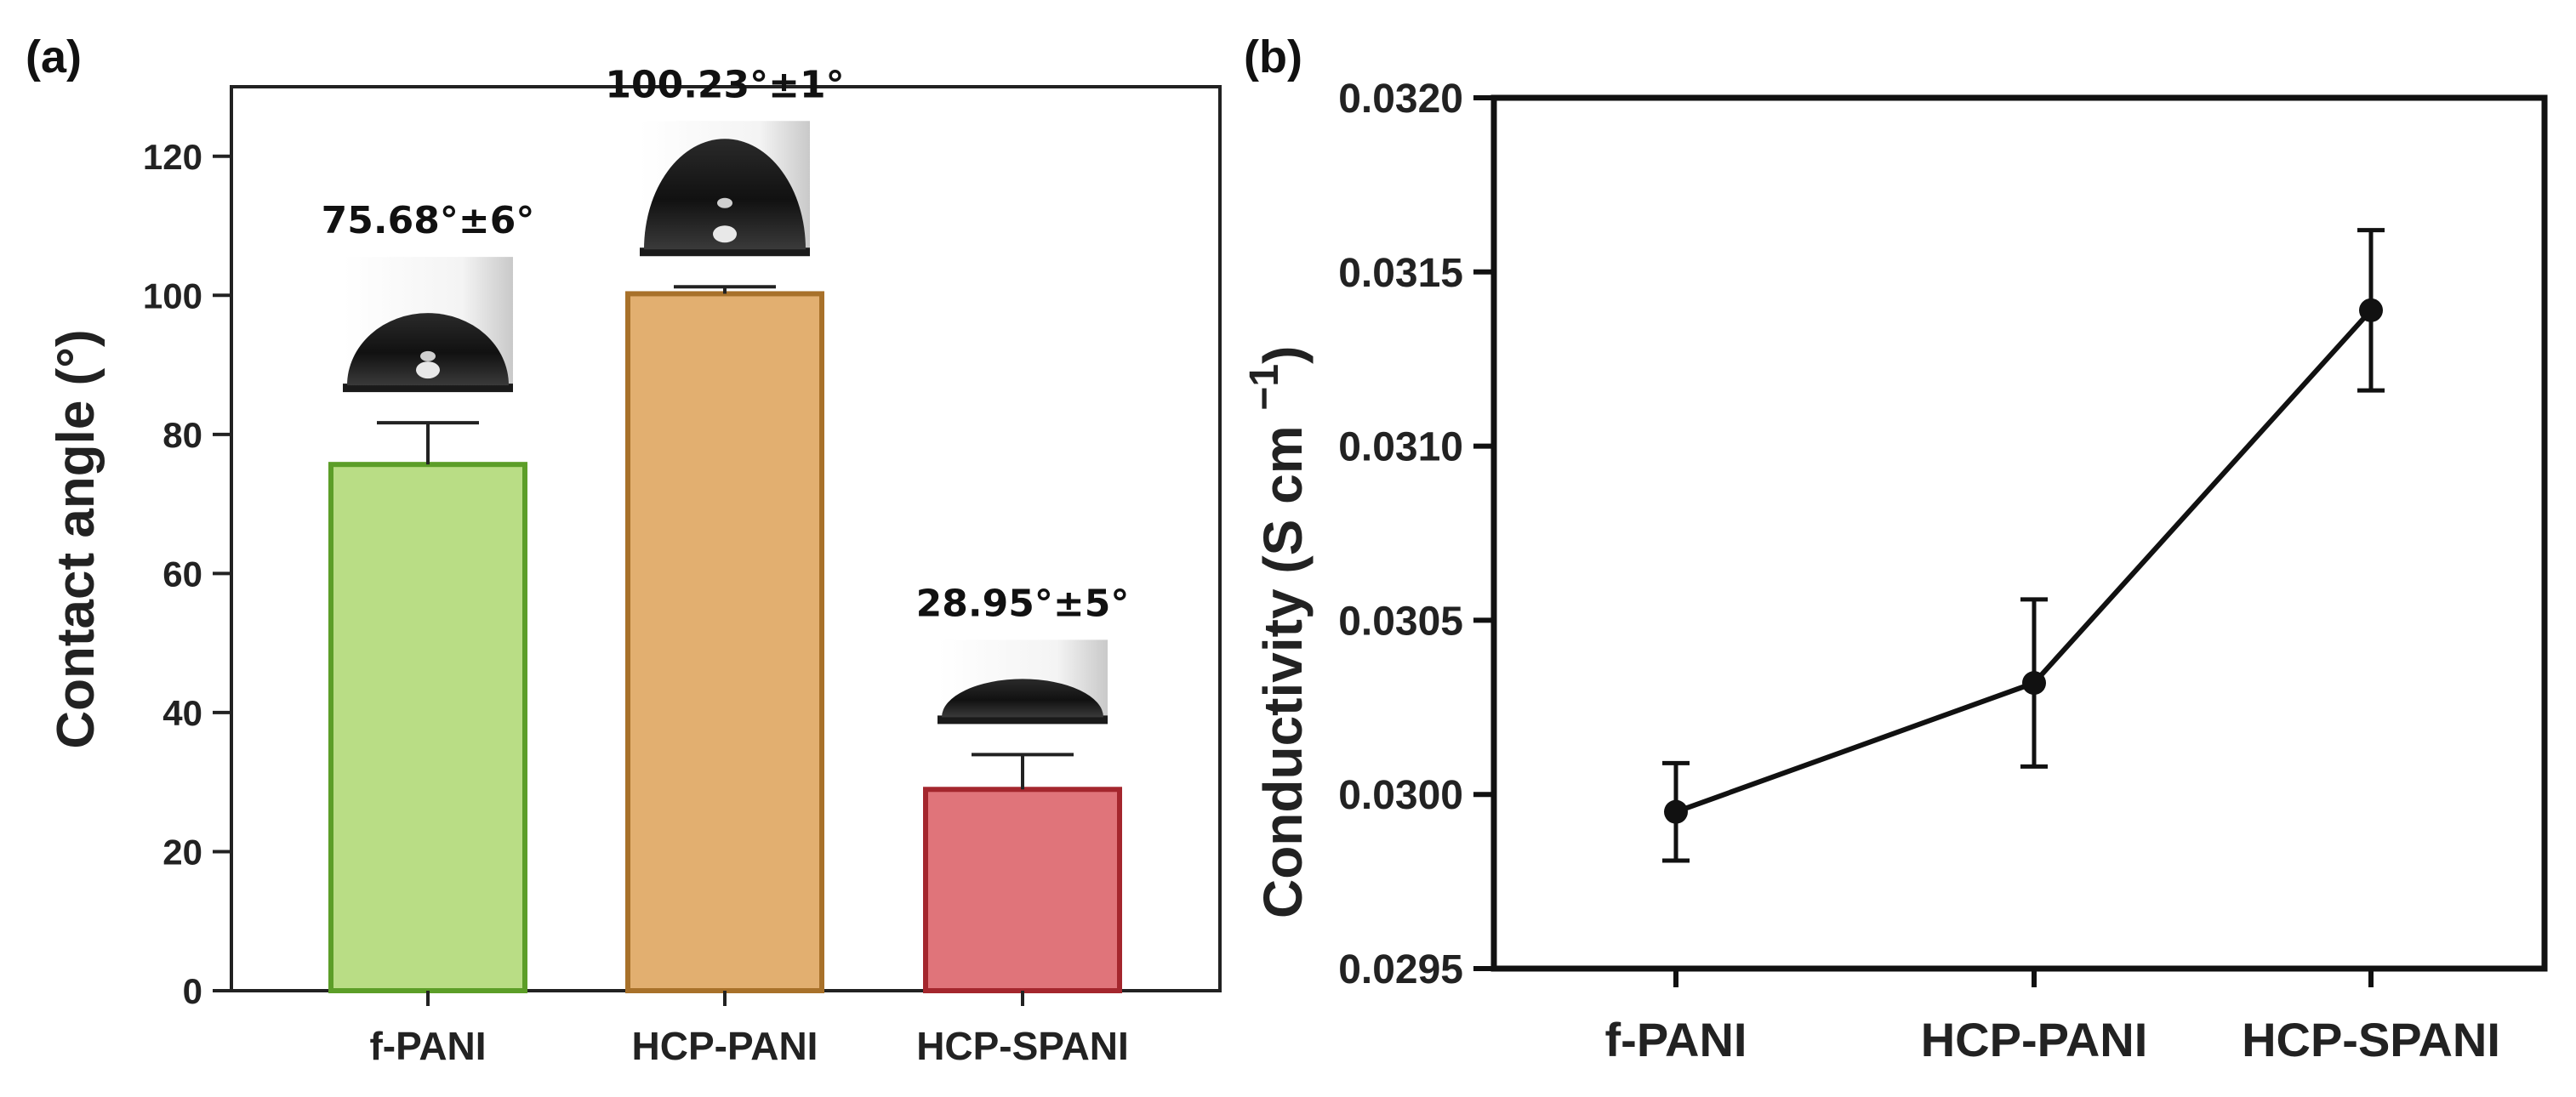 This screenshot has width=2576, height=1097. Describe the element at coordinates (1283, 355) in the screenshot. I see `y-axis-label-b-close: )` at that location.